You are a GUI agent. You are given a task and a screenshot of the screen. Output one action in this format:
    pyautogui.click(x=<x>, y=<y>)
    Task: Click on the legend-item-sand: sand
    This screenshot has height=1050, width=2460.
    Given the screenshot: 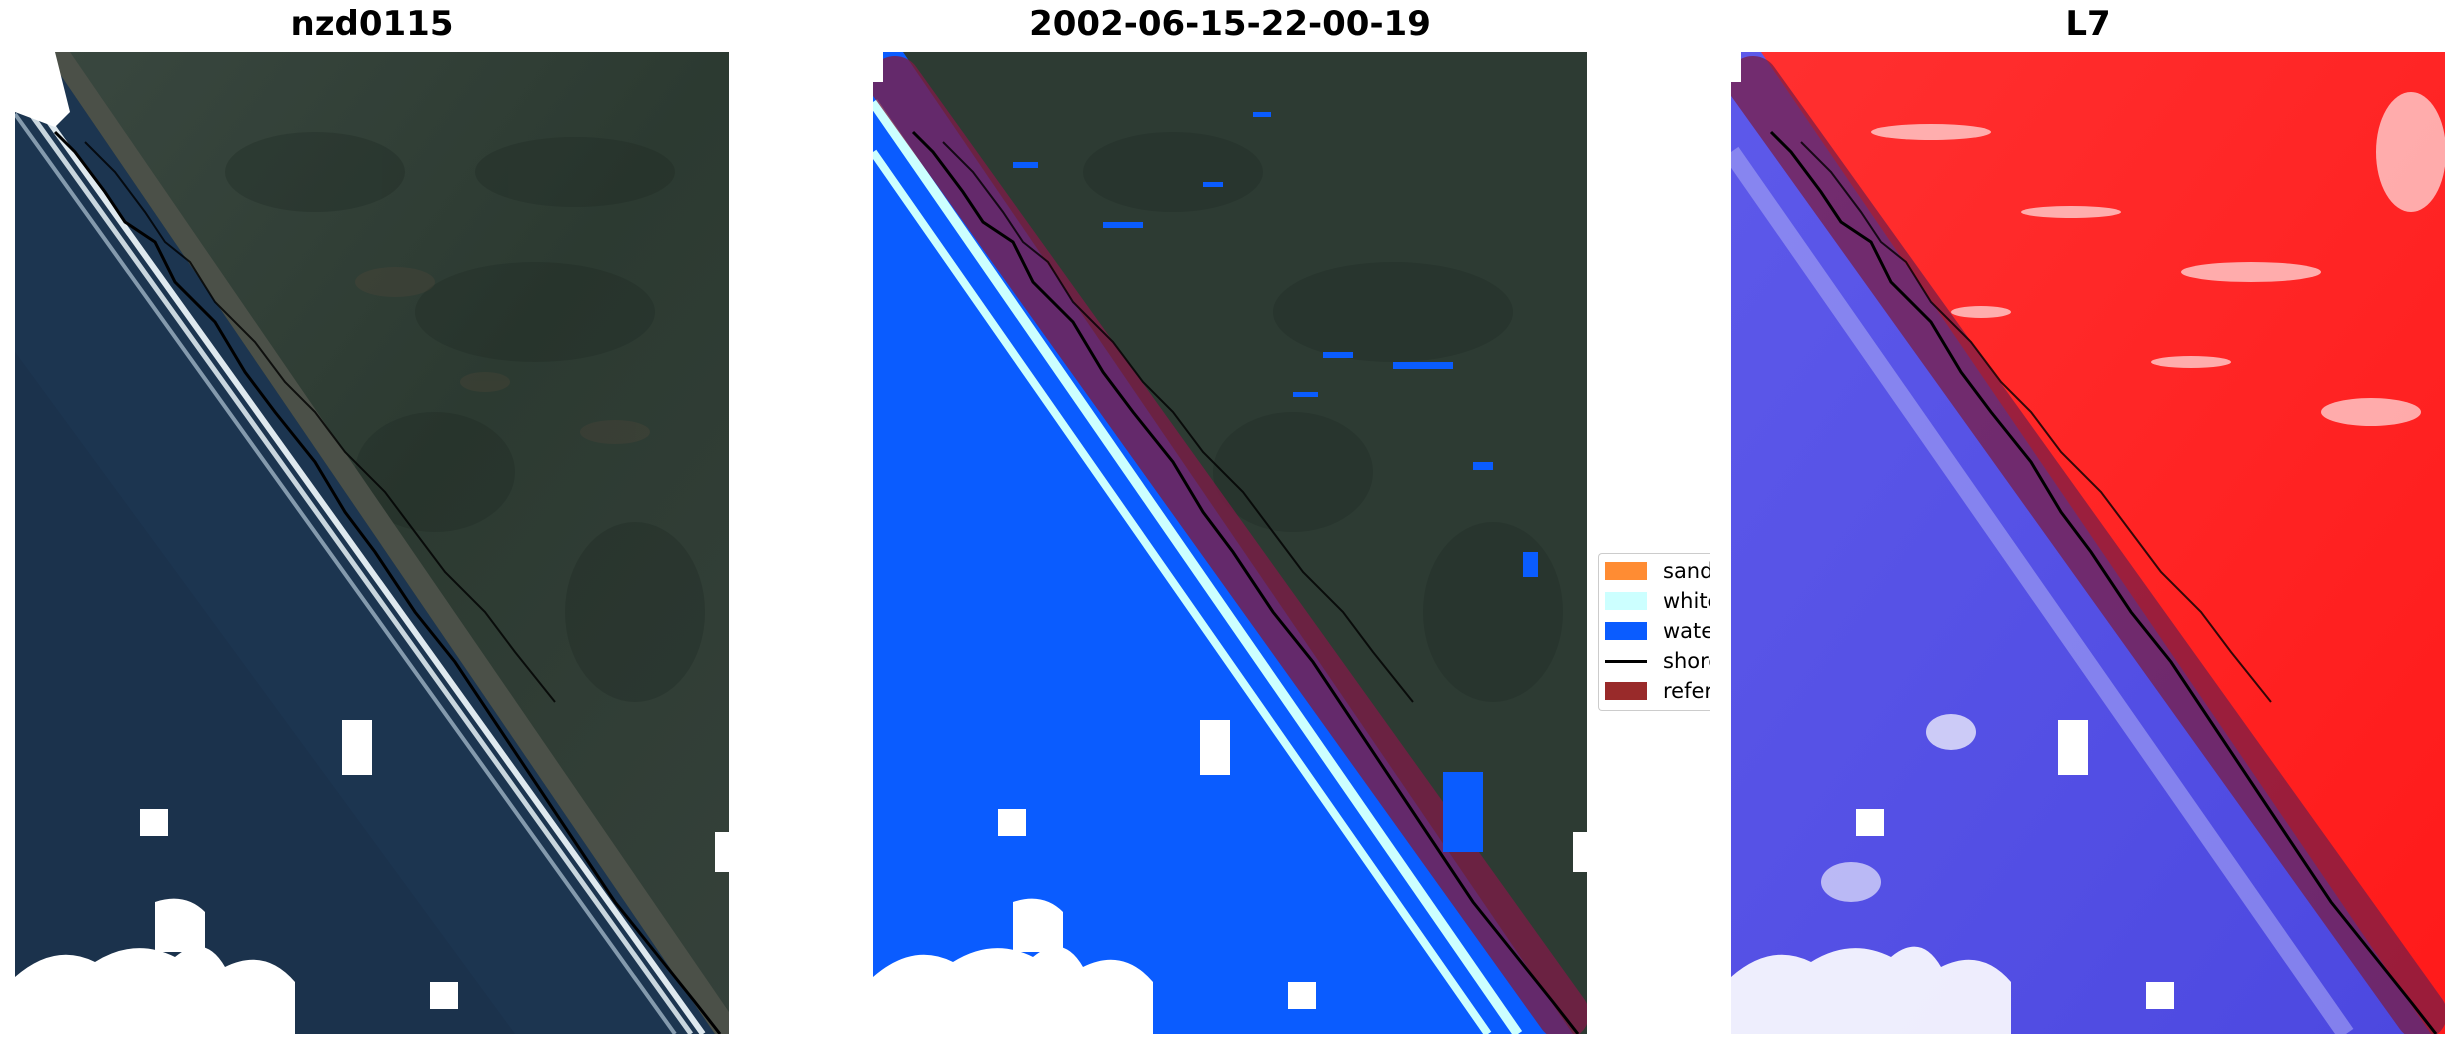 What is the action you would take?
    pyautogui.click(x=1657, y=571)
    